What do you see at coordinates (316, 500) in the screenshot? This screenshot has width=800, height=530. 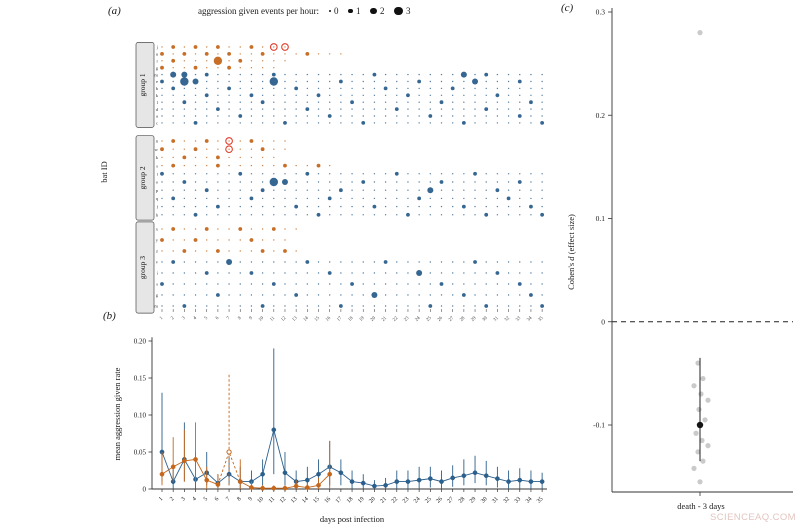 I see `svg-text: 15` at bounding box center [316, 500].